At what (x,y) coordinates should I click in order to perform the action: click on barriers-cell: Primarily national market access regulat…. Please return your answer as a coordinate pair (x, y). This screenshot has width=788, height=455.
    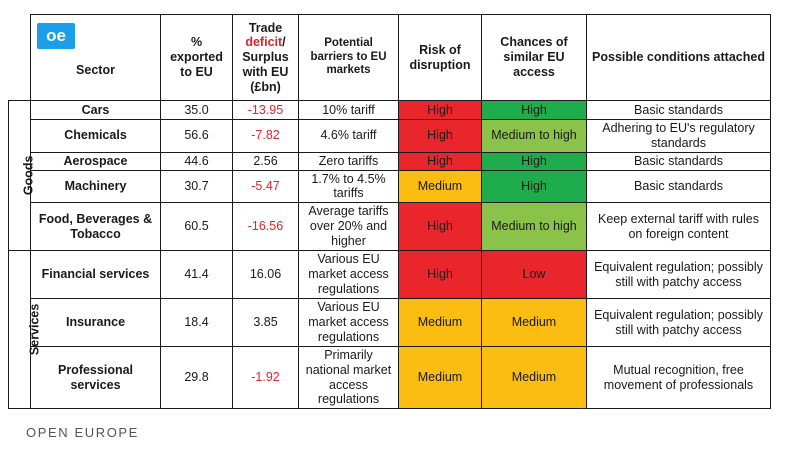
    Looking at the image, I should click on (348, 377).